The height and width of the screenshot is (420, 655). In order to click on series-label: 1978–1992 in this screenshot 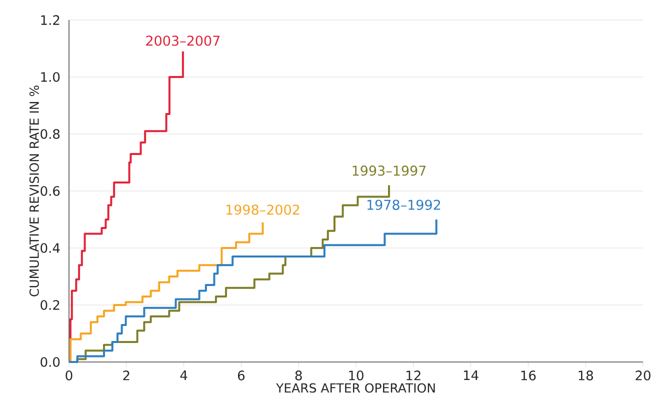, I will do `click(403, 205)`.